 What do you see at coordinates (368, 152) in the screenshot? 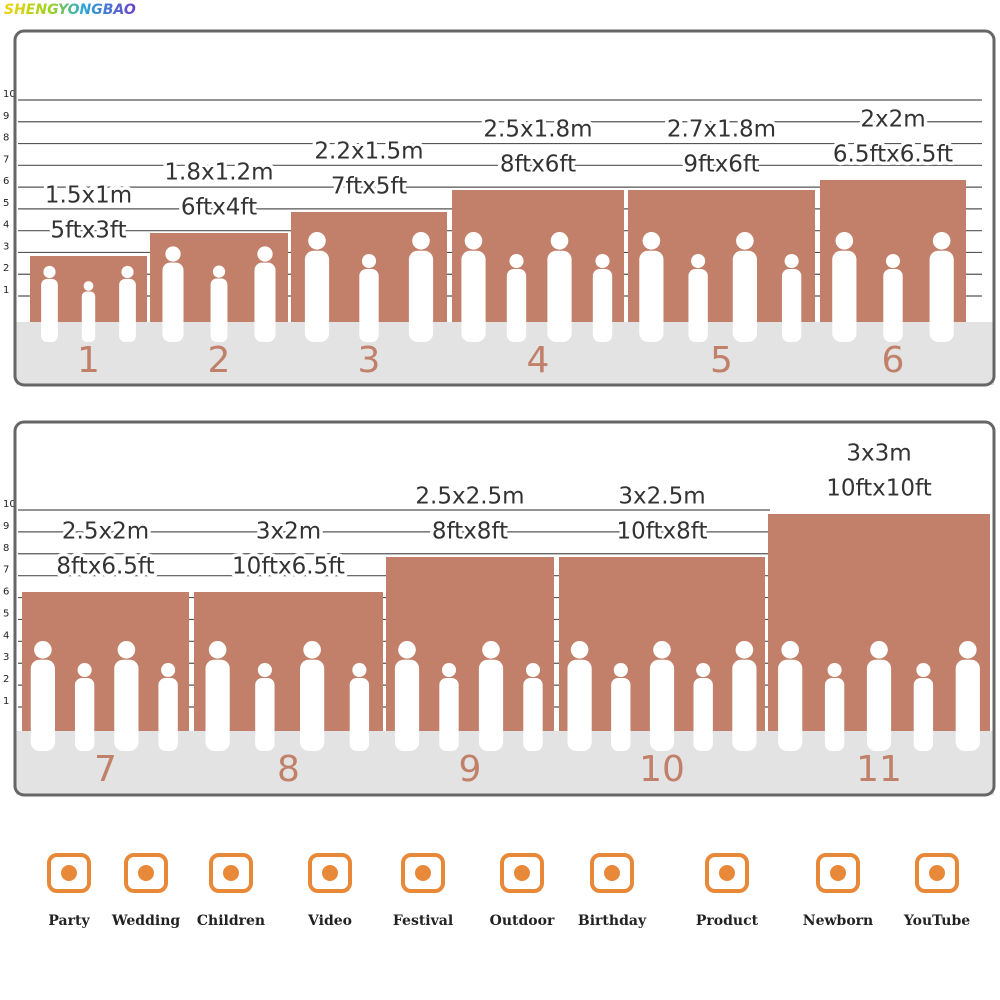
I see `size-metric: 2.2x1.5m` at bounding box center [368, 152].